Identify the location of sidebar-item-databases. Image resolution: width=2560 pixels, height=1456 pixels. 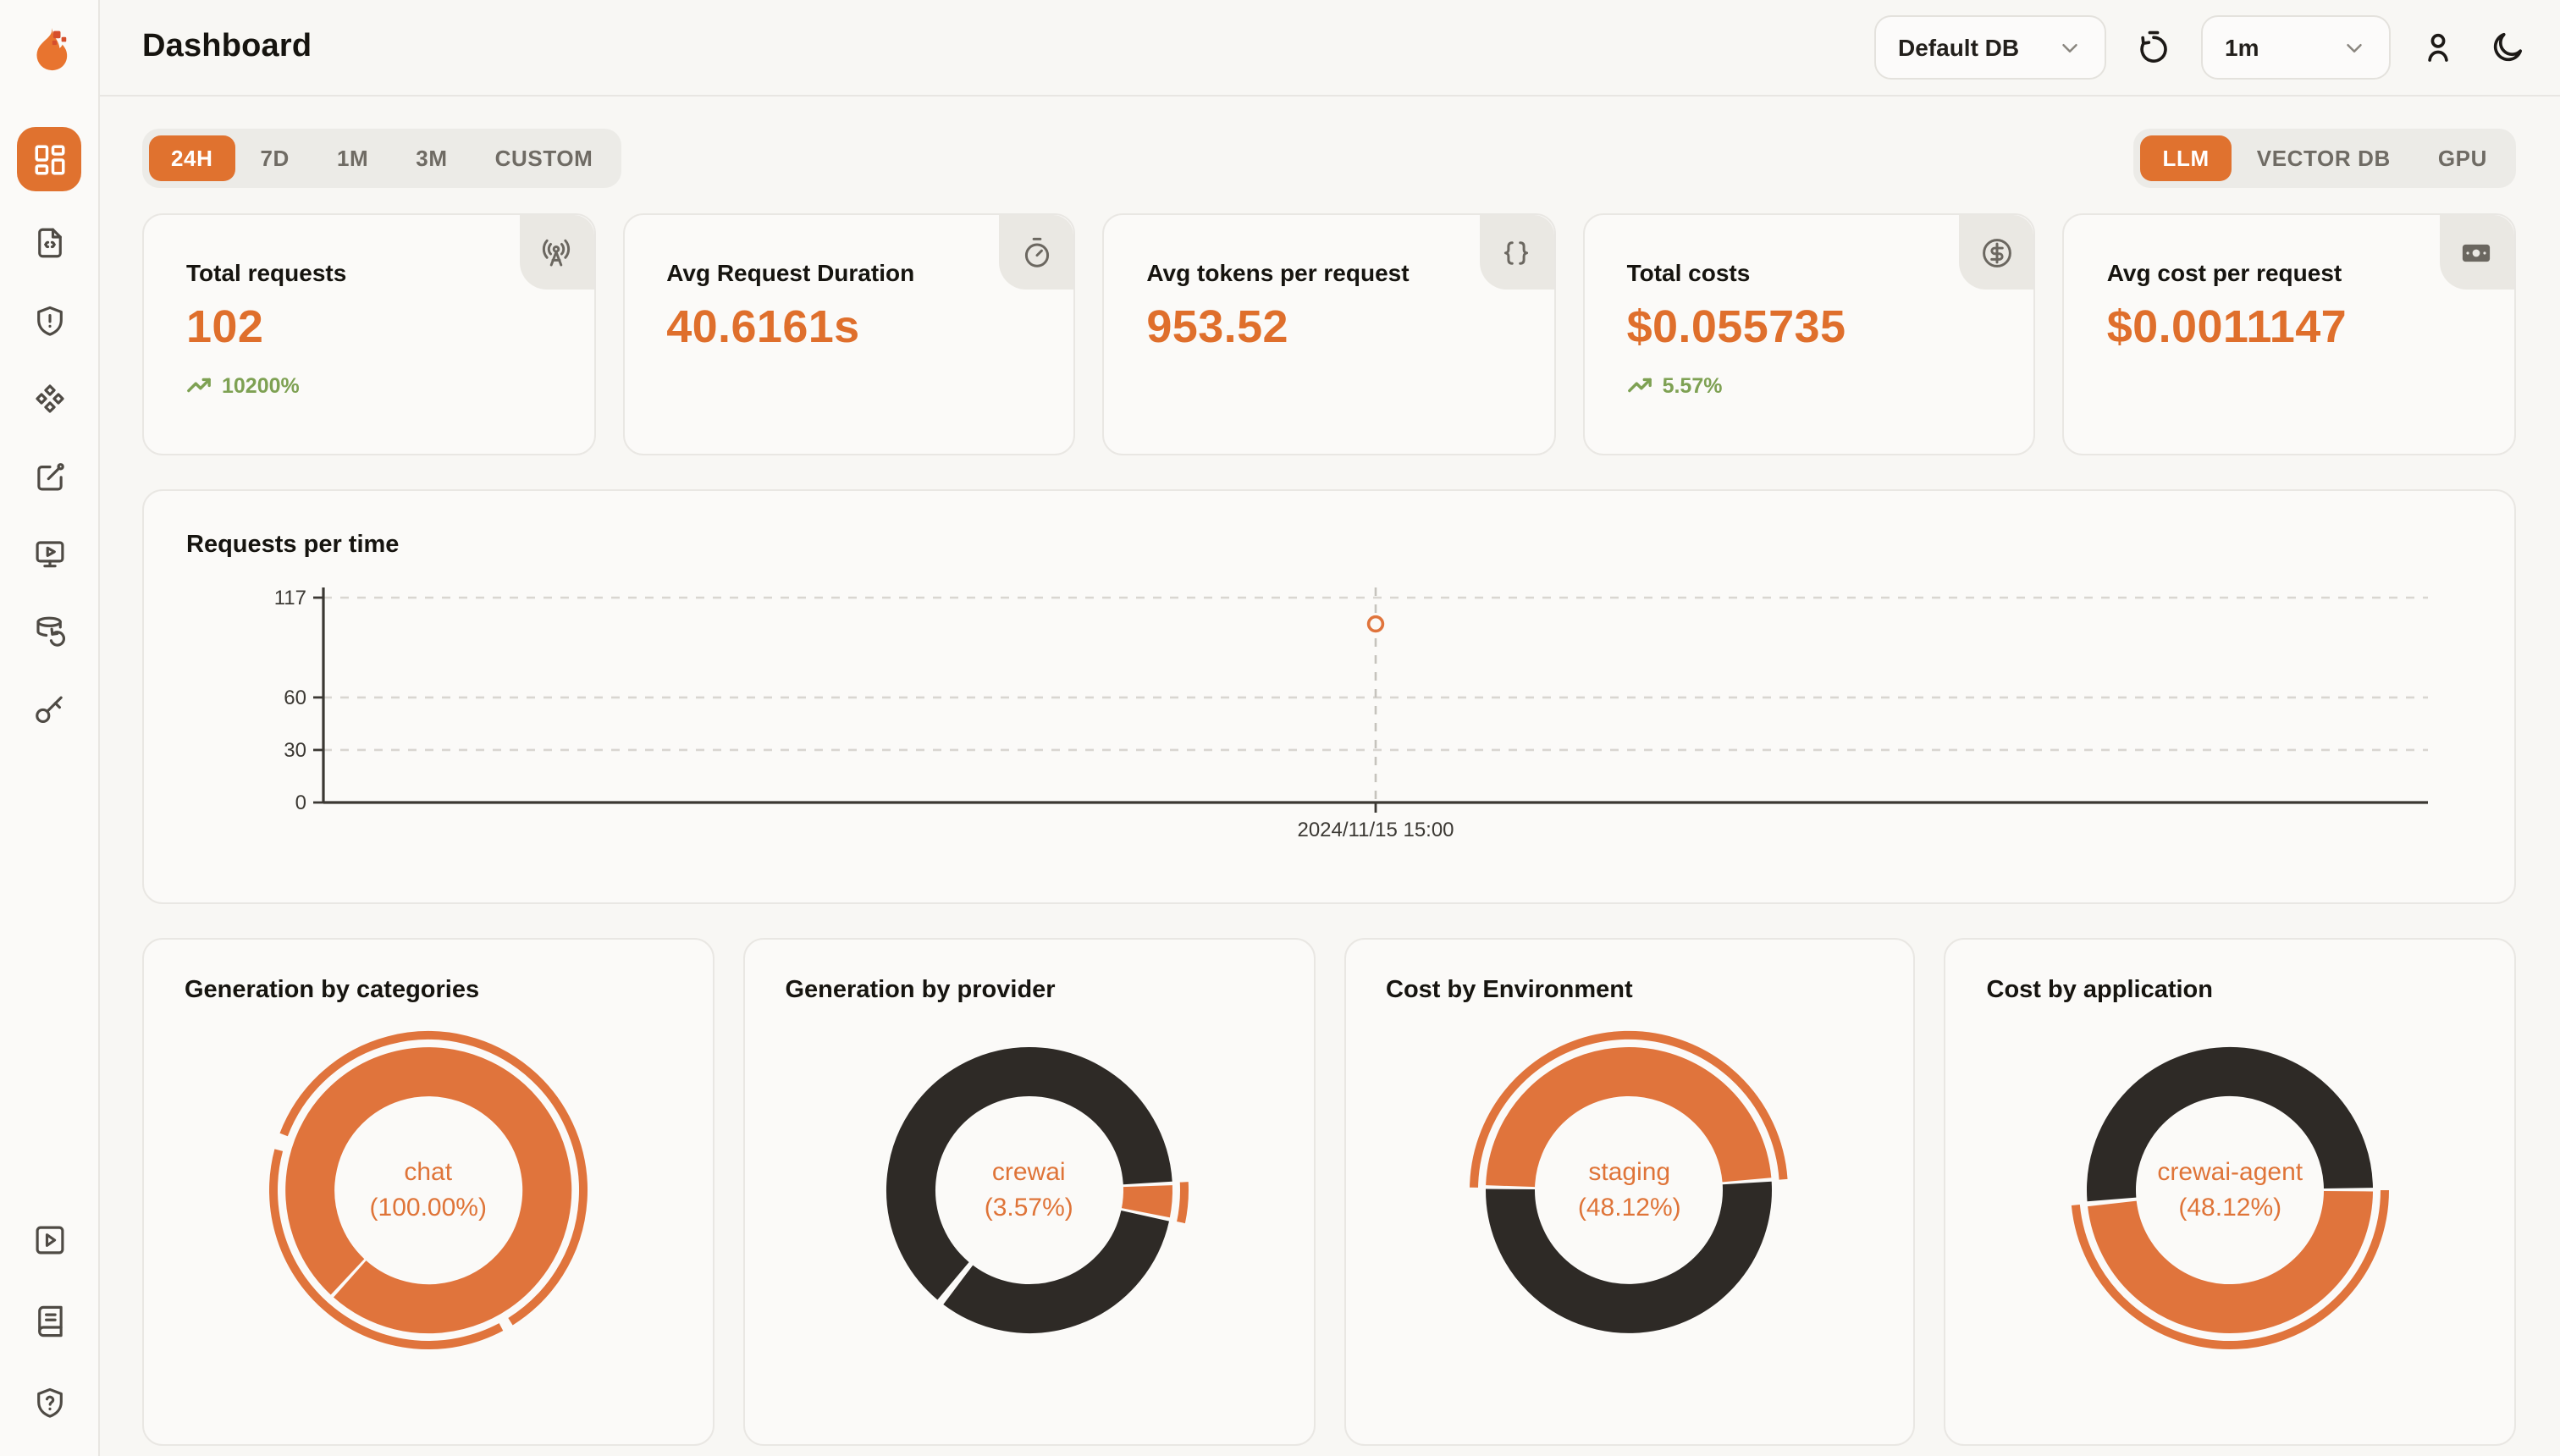
(49, 631).